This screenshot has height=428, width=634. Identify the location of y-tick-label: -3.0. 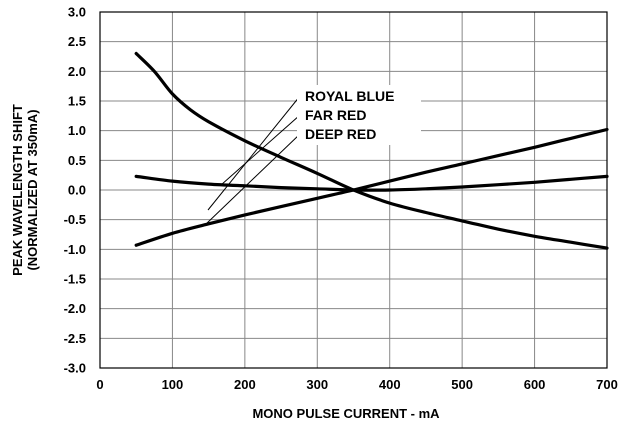
(75, 368).